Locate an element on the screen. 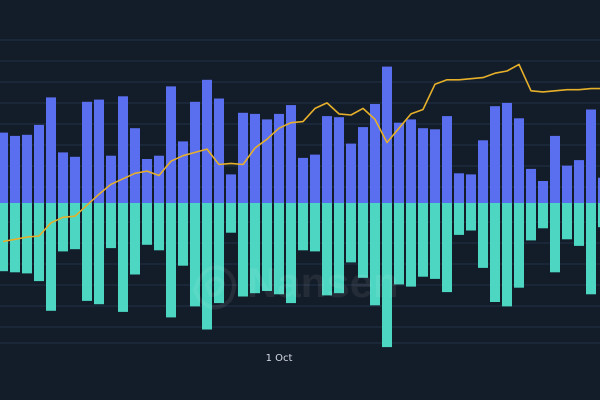 This screenshot has height=400, width=600. nansen-watermark: Nansen is located at coordinates (295, 284).